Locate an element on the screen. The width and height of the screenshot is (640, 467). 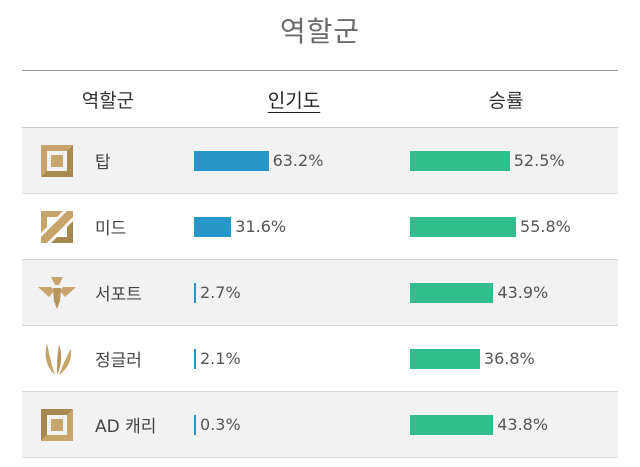
winrate-value: 52.5% is located at coordinates (539, 160).